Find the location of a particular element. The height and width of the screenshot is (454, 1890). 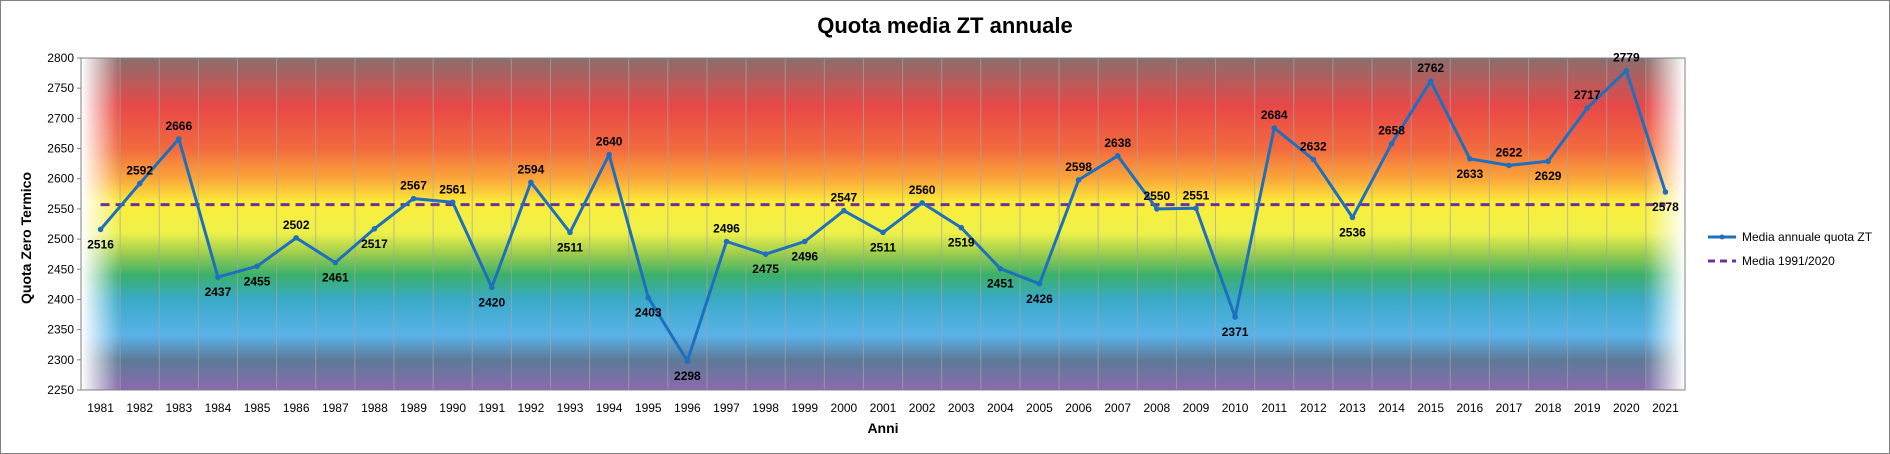

data-label: 2567 is located at coordinates (413, 186).